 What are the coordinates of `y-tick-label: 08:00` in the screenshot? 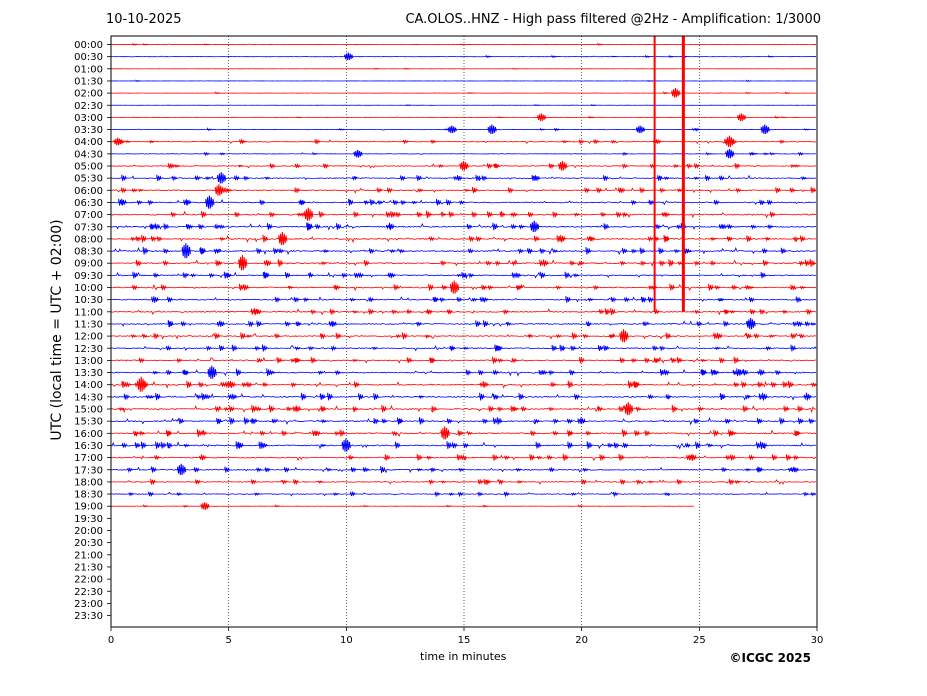 It's located at (88, 239).